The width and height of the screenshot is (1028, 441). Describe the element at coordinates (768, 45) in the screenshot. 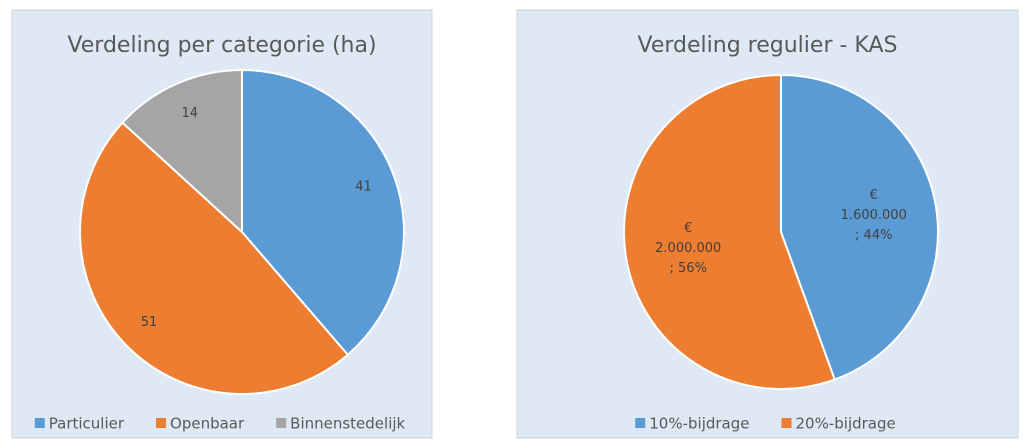

I see `chart-title: Verdeling regulier - KAS` at that location.